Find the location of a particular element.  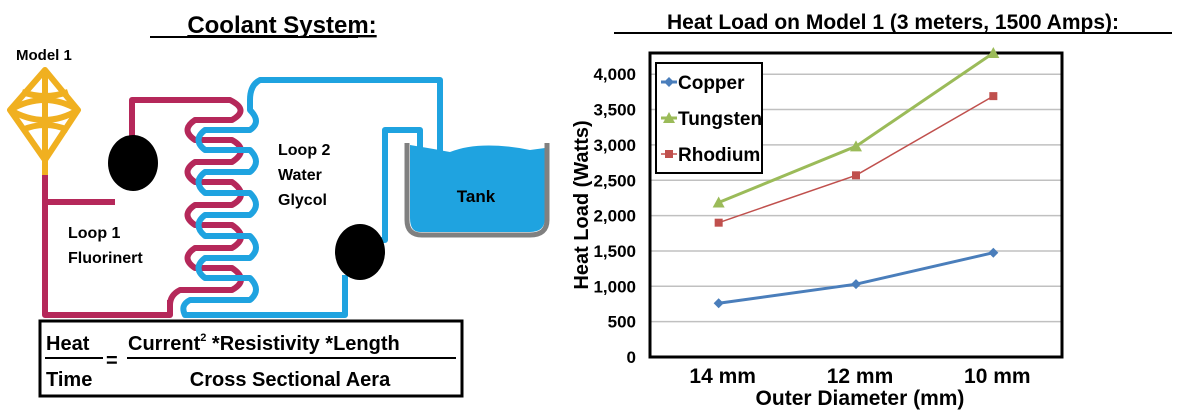

formula-rhs-numerator: Current2 *Resistivity *Length is located at coordinates (264, 343).